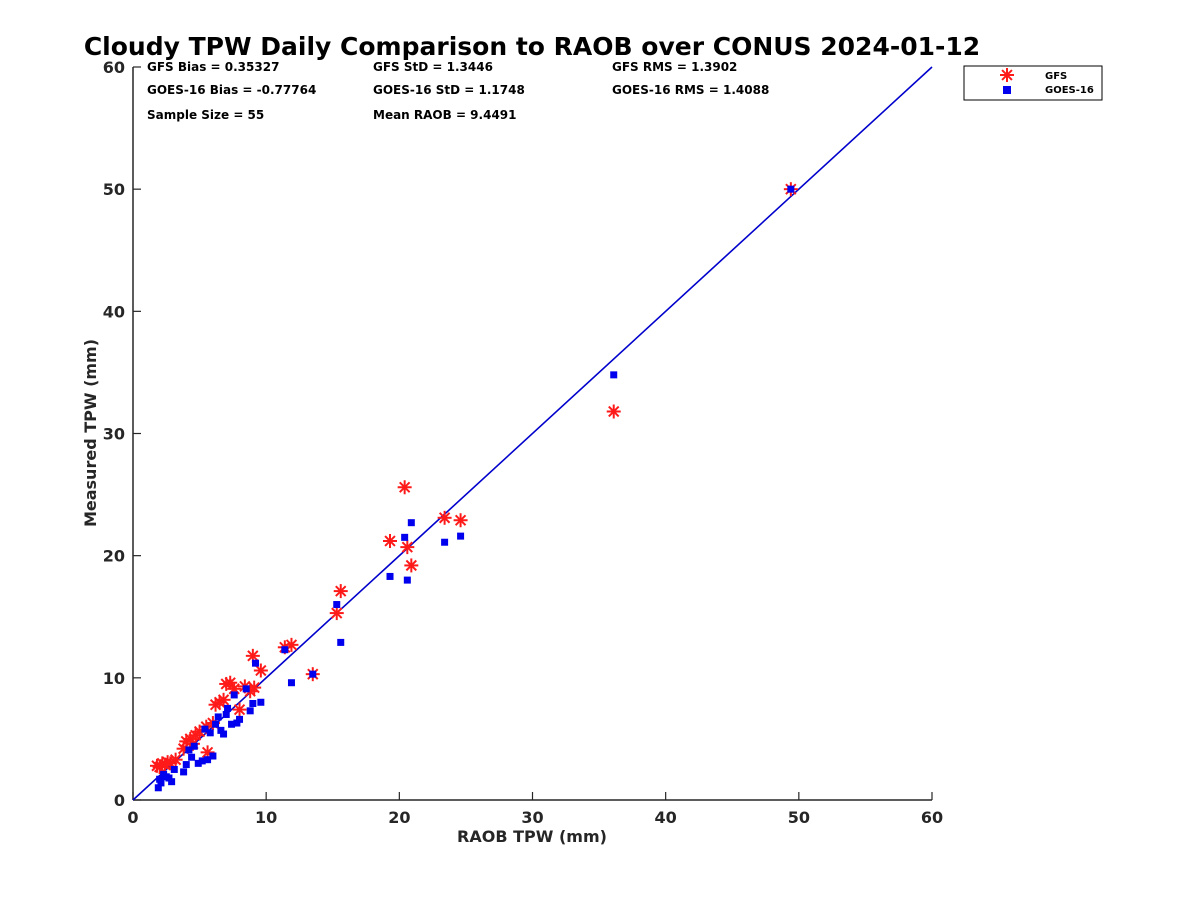 The height and width of the screenshot is (900, 1200). Describe the element at coordinates (666, 817) in the screenshot. I see `x-tick-label: 40` at that location.